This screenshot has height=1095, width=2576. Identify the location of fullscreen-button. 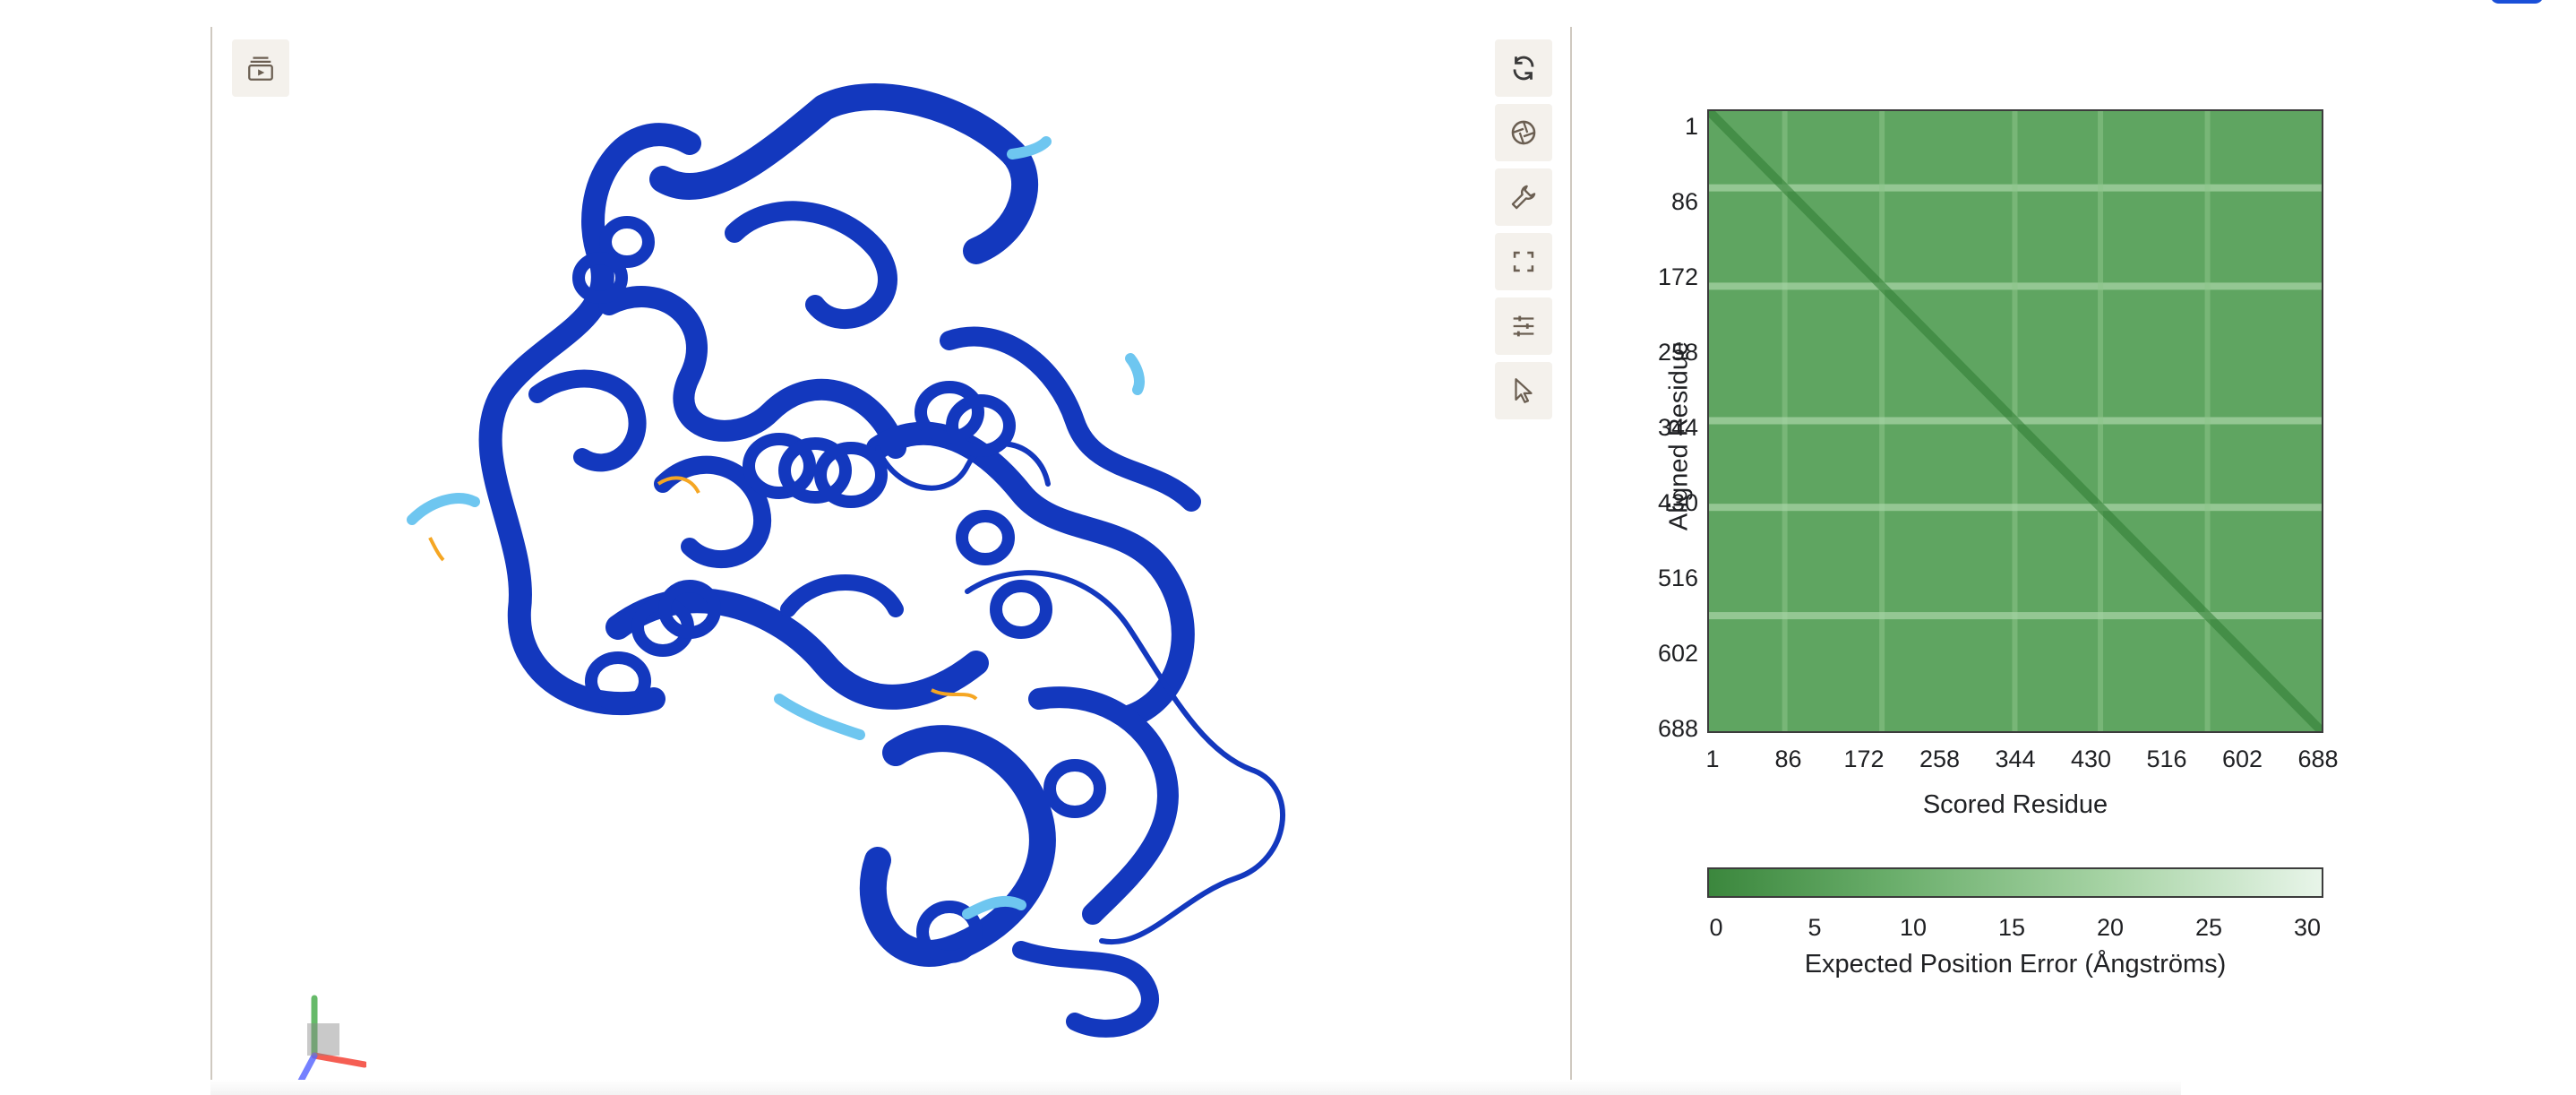
(1523, 261).